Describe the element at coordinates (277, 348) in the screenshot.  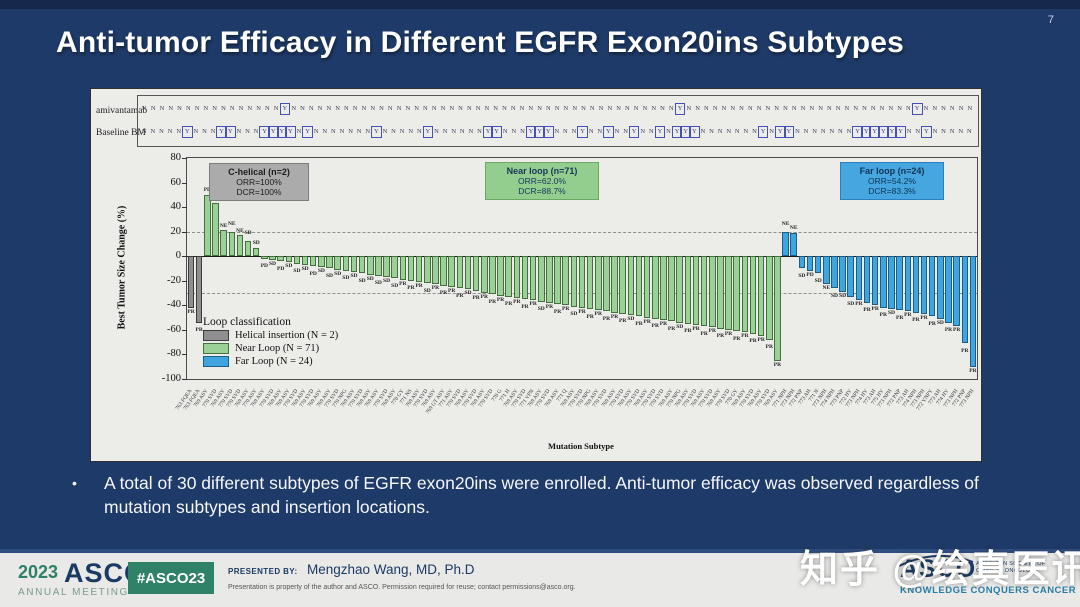
I see `legend-label: Near Loop (N = 71)` at that location.